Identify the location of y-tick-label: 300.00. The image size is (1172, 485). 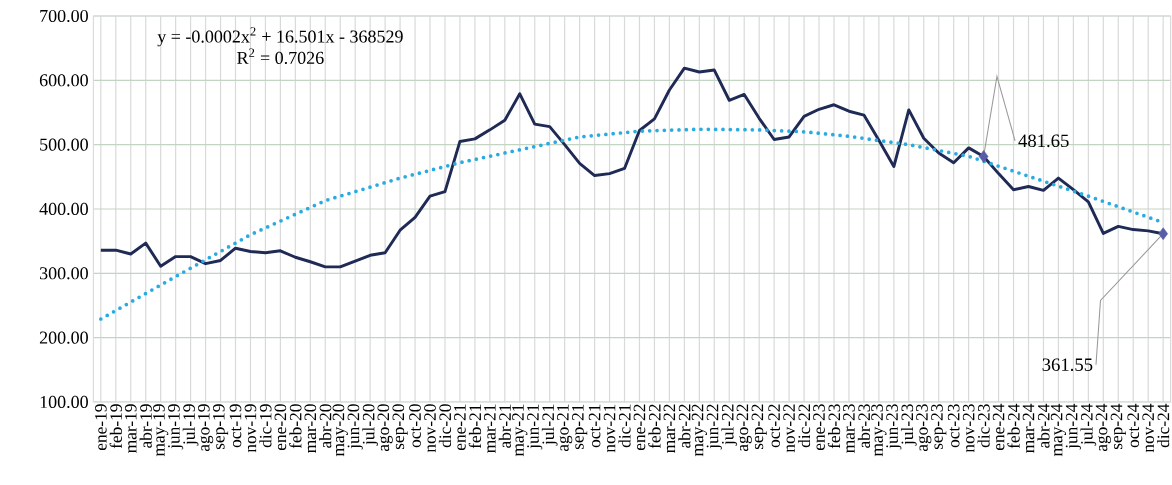
(63, 273).